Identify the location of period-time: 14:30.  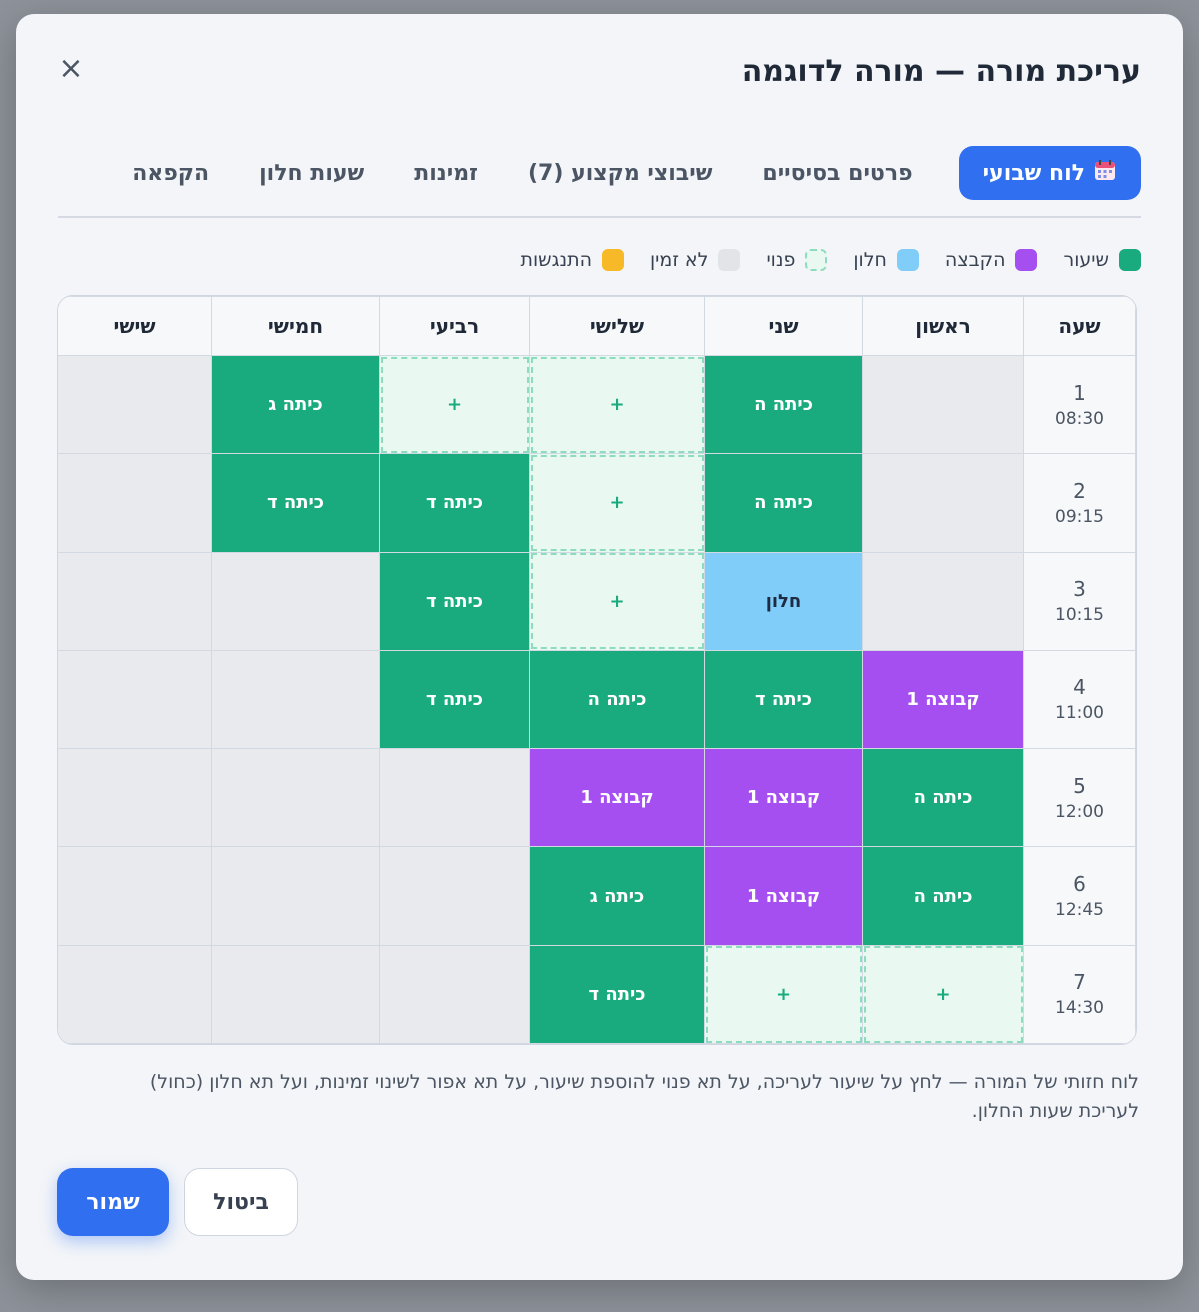
(1079, 1008).